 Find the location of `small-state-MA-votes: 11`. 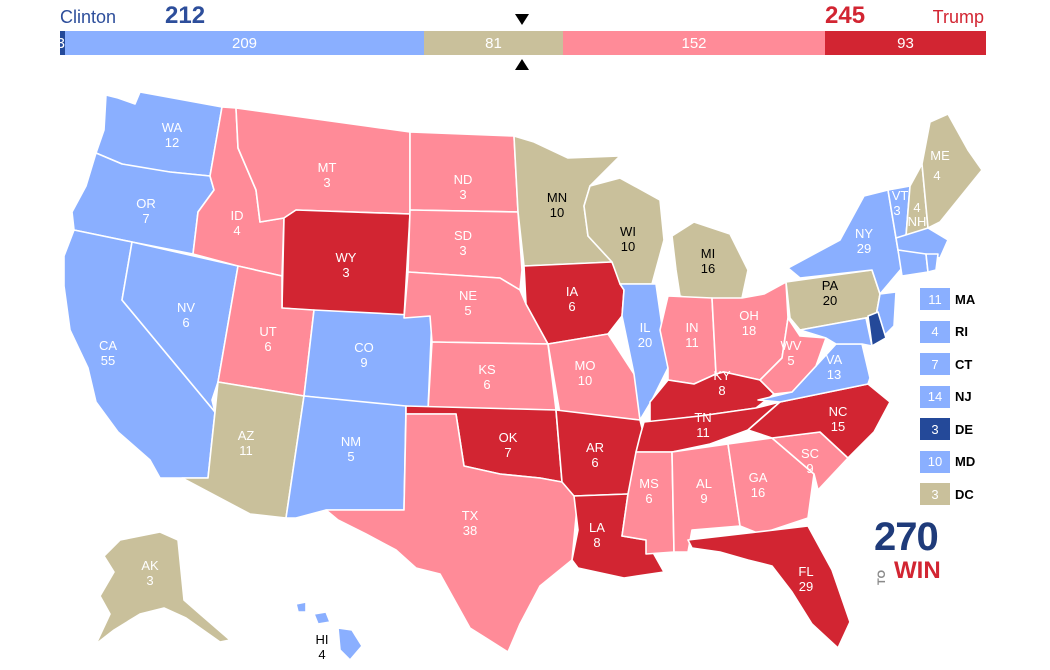

small-state-MA-votes: 11 is located at coordinates (935, 299).